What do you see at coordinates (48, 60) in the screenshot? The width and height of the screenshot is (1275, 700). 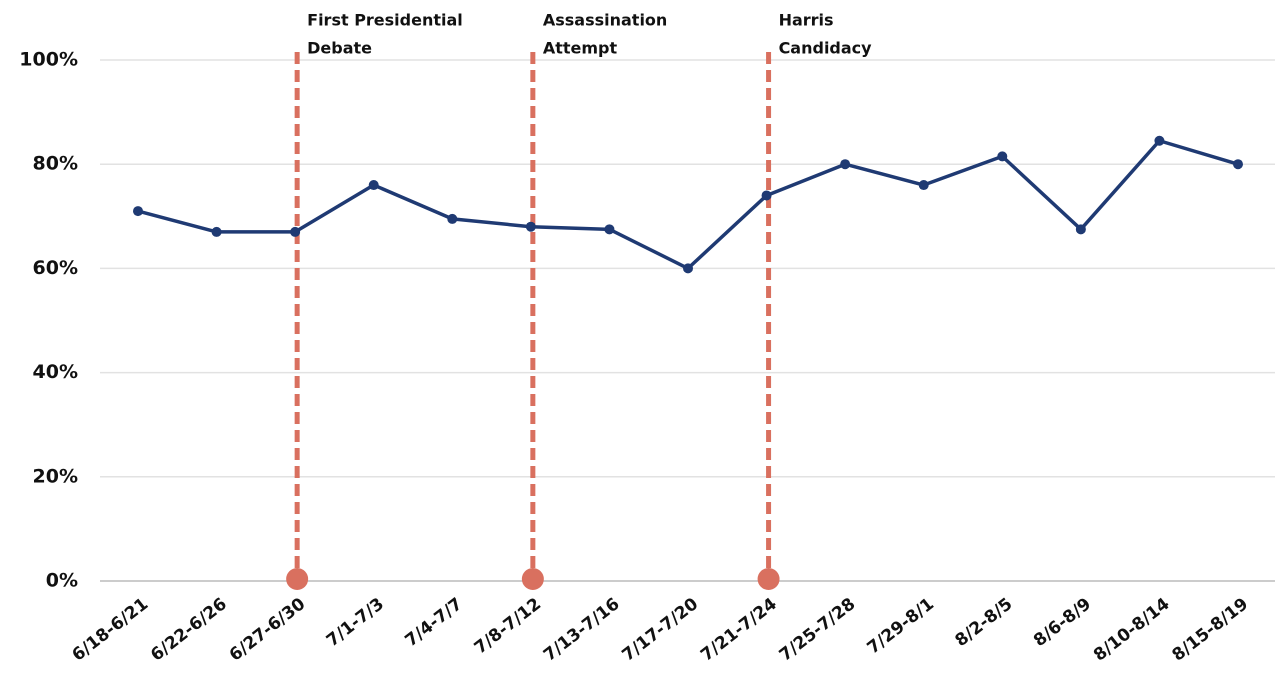 I see `y-tick-label: 100%` at bounding box center [48, 60].